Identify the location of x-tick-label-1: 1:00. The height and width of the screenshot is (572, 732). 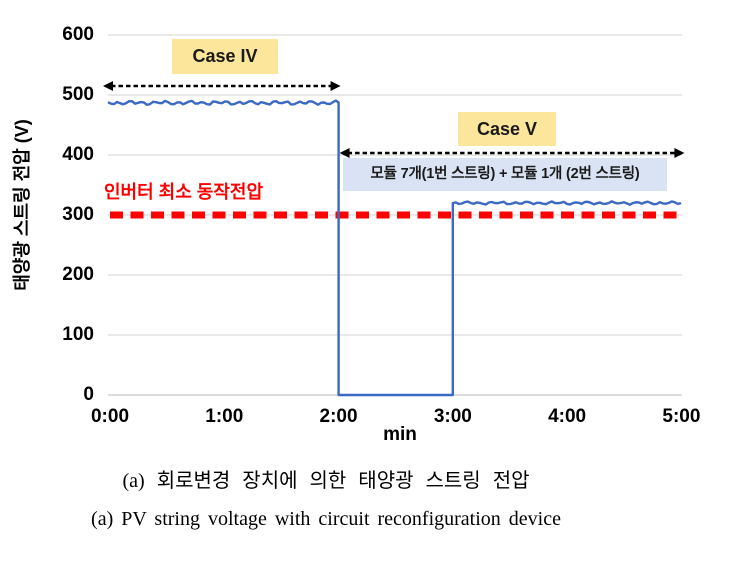
(224, 416).